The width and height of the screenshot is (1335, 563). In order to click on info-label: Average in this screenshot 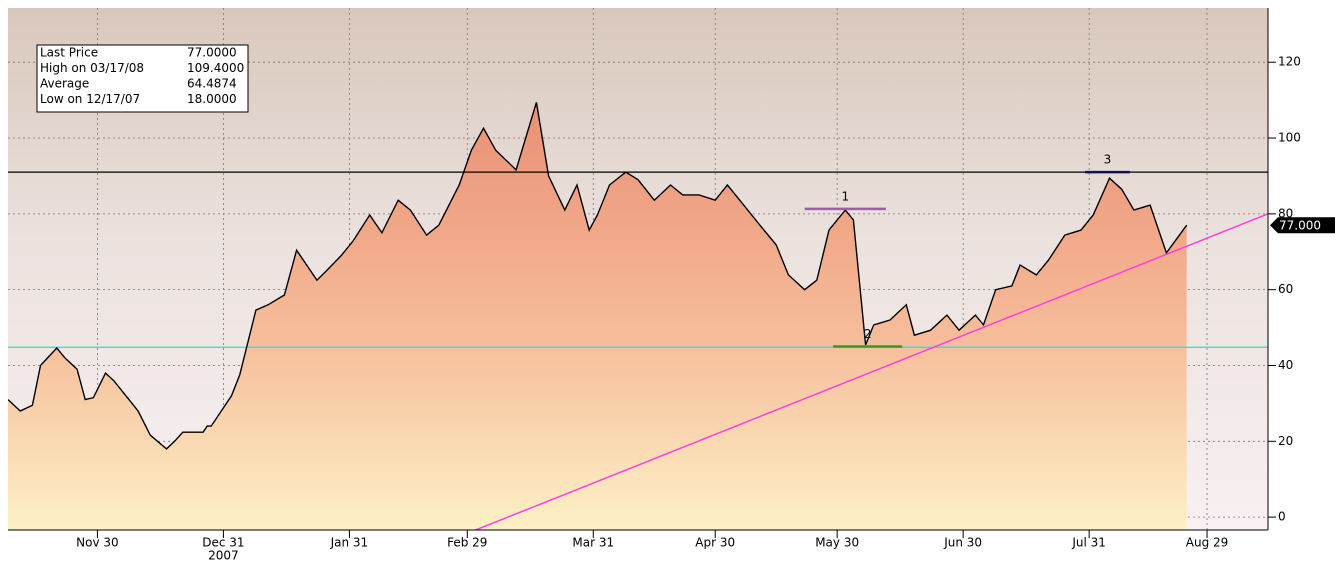, I will do `click(64, 84)`.